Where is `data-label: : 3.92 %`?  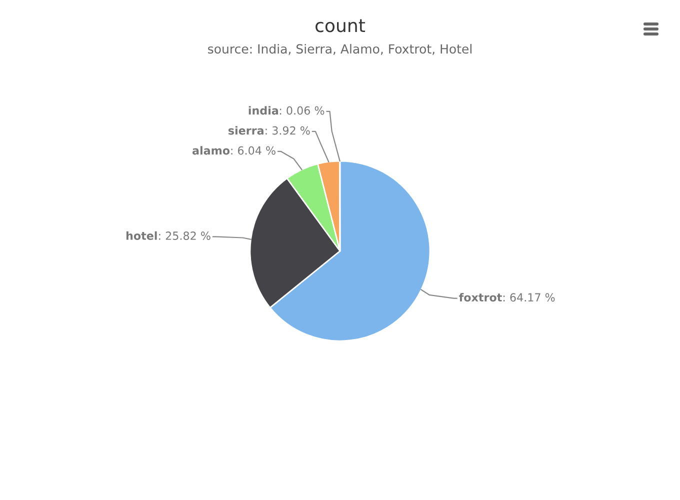
data-label: : 3.92 % is located at coordinates (288, 130).